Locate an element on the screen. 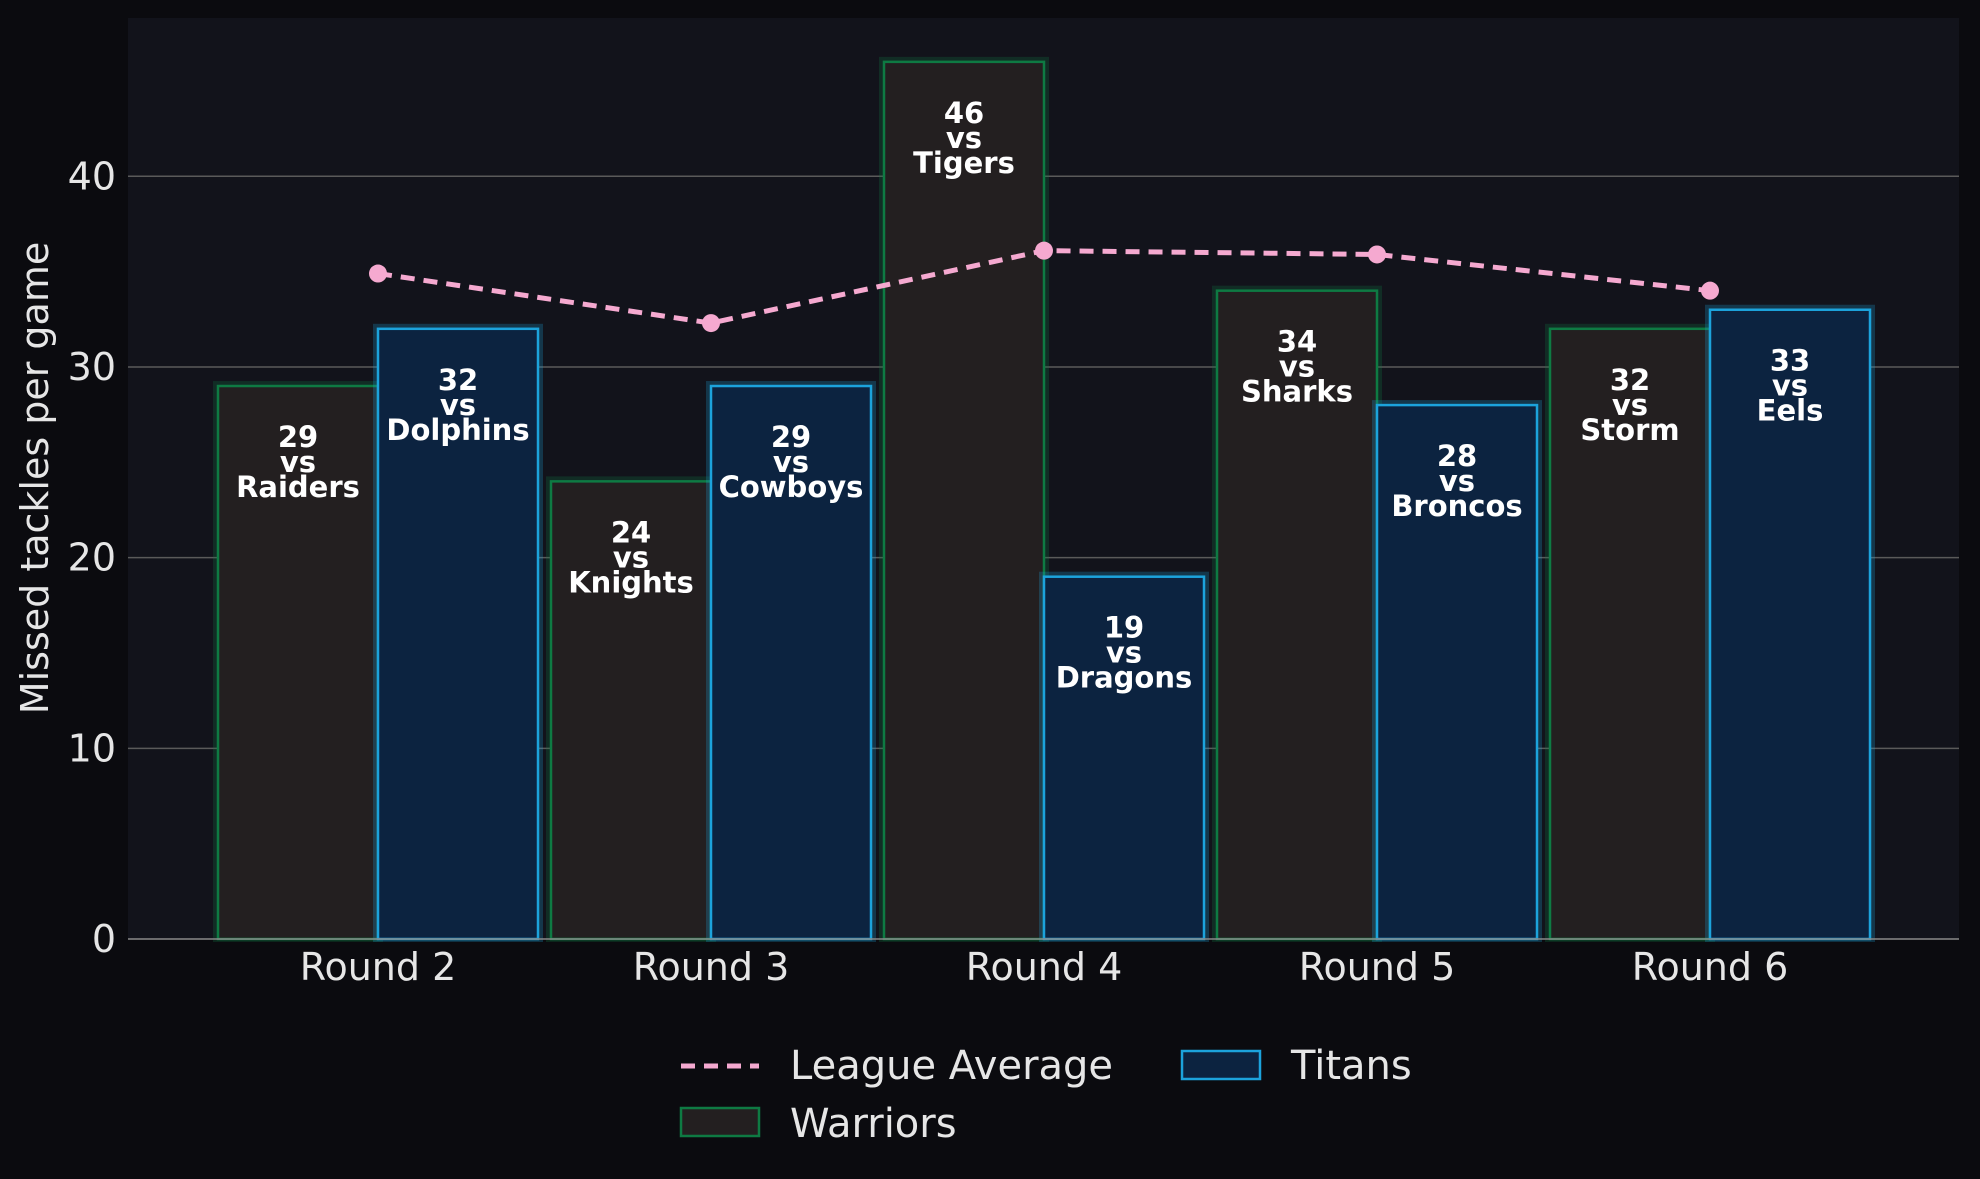 This screenshot has height=1179, width=1980. bar-label: 46 is located at coordinates (964, 113).